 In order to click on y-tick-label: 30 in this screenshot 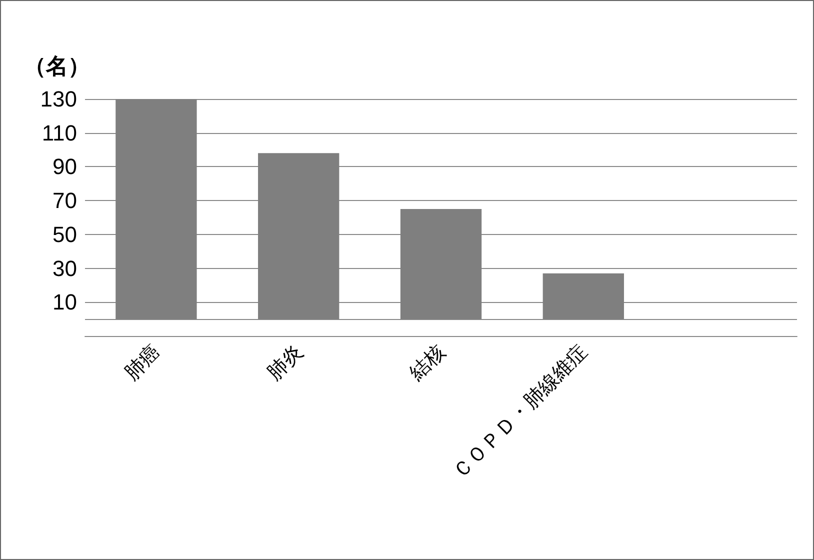, I will do `click(64, 268)`.